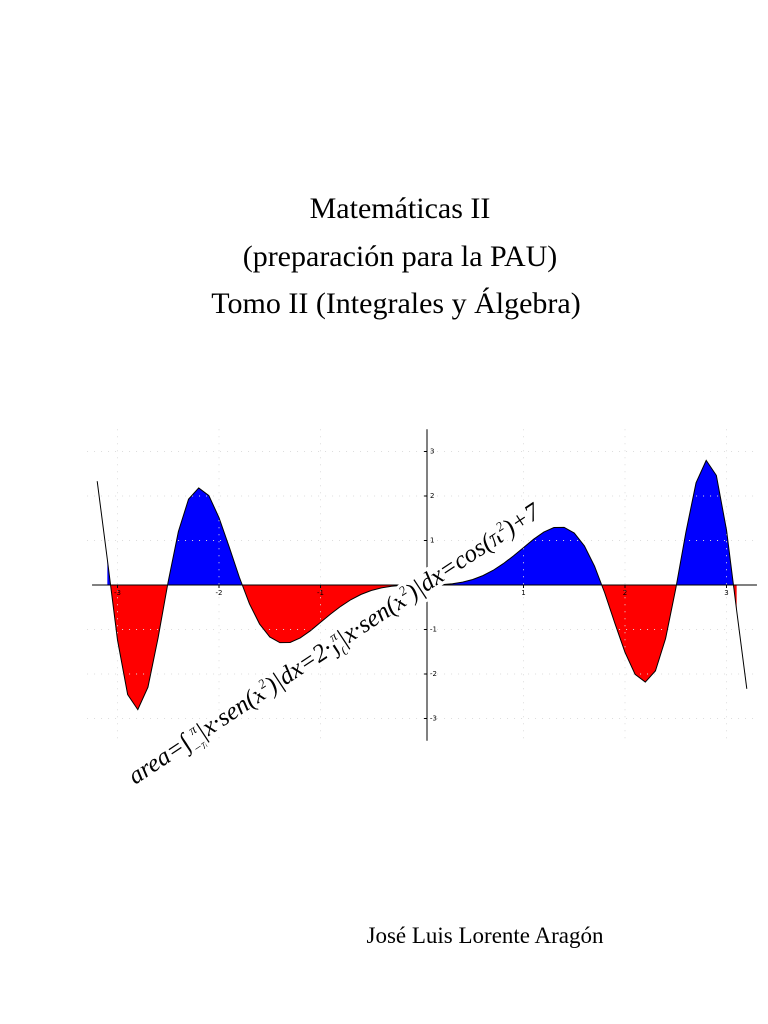 The height and width of the screenshot is (1024, 768). I want to click on y-tick-label: -2, so click(433, 674).